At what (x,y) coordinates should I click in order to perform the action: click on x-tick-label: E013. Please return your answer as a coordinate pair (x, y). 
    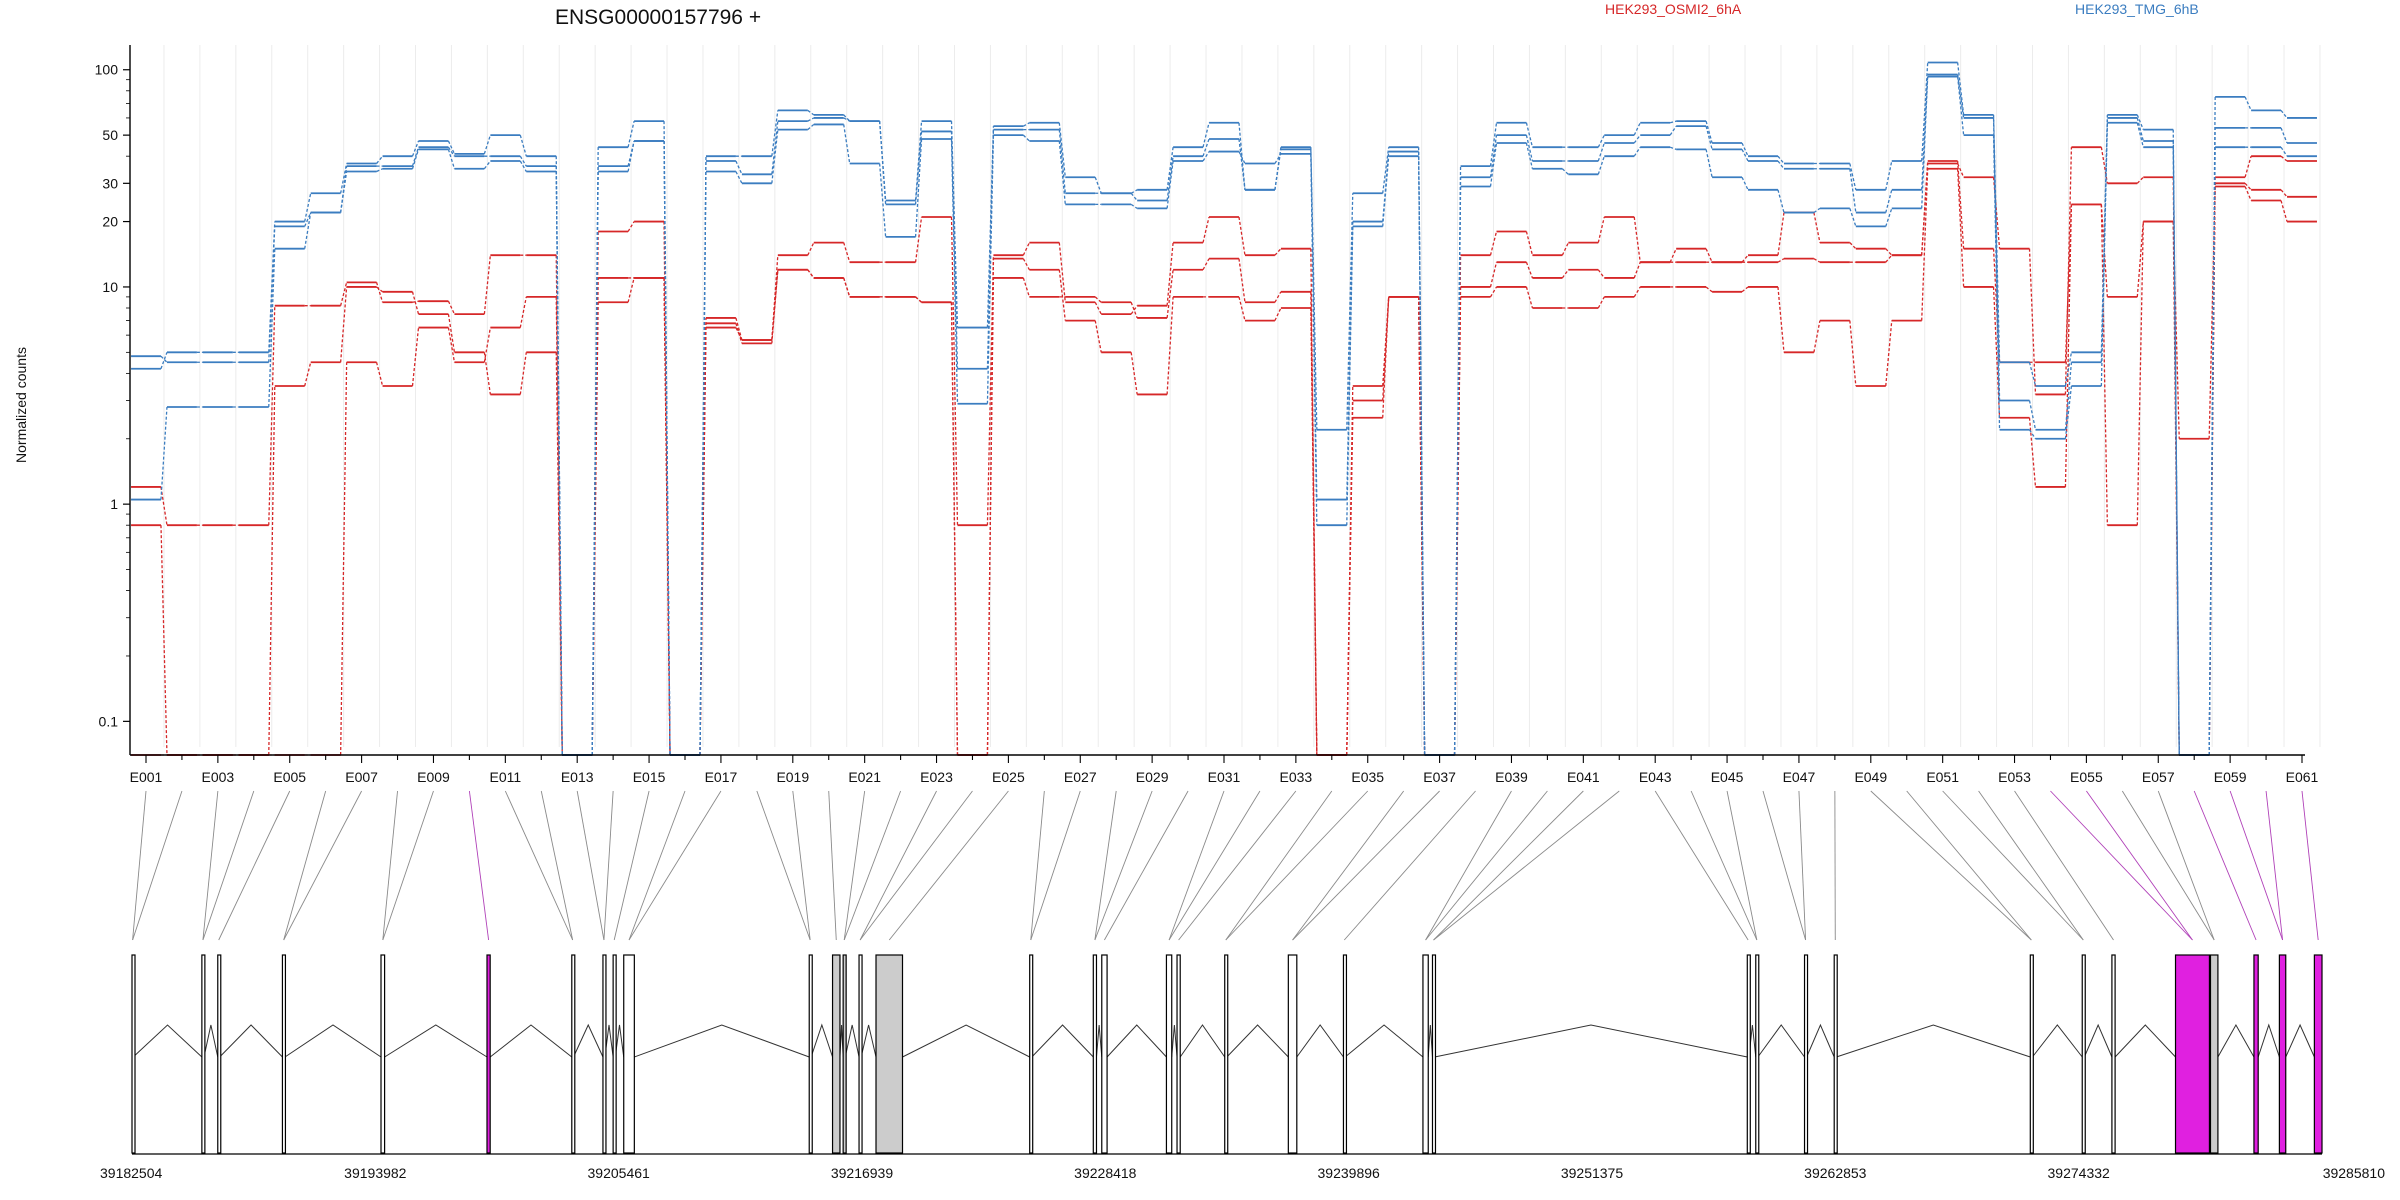
    Looking at the image, I should click on (577, 777).